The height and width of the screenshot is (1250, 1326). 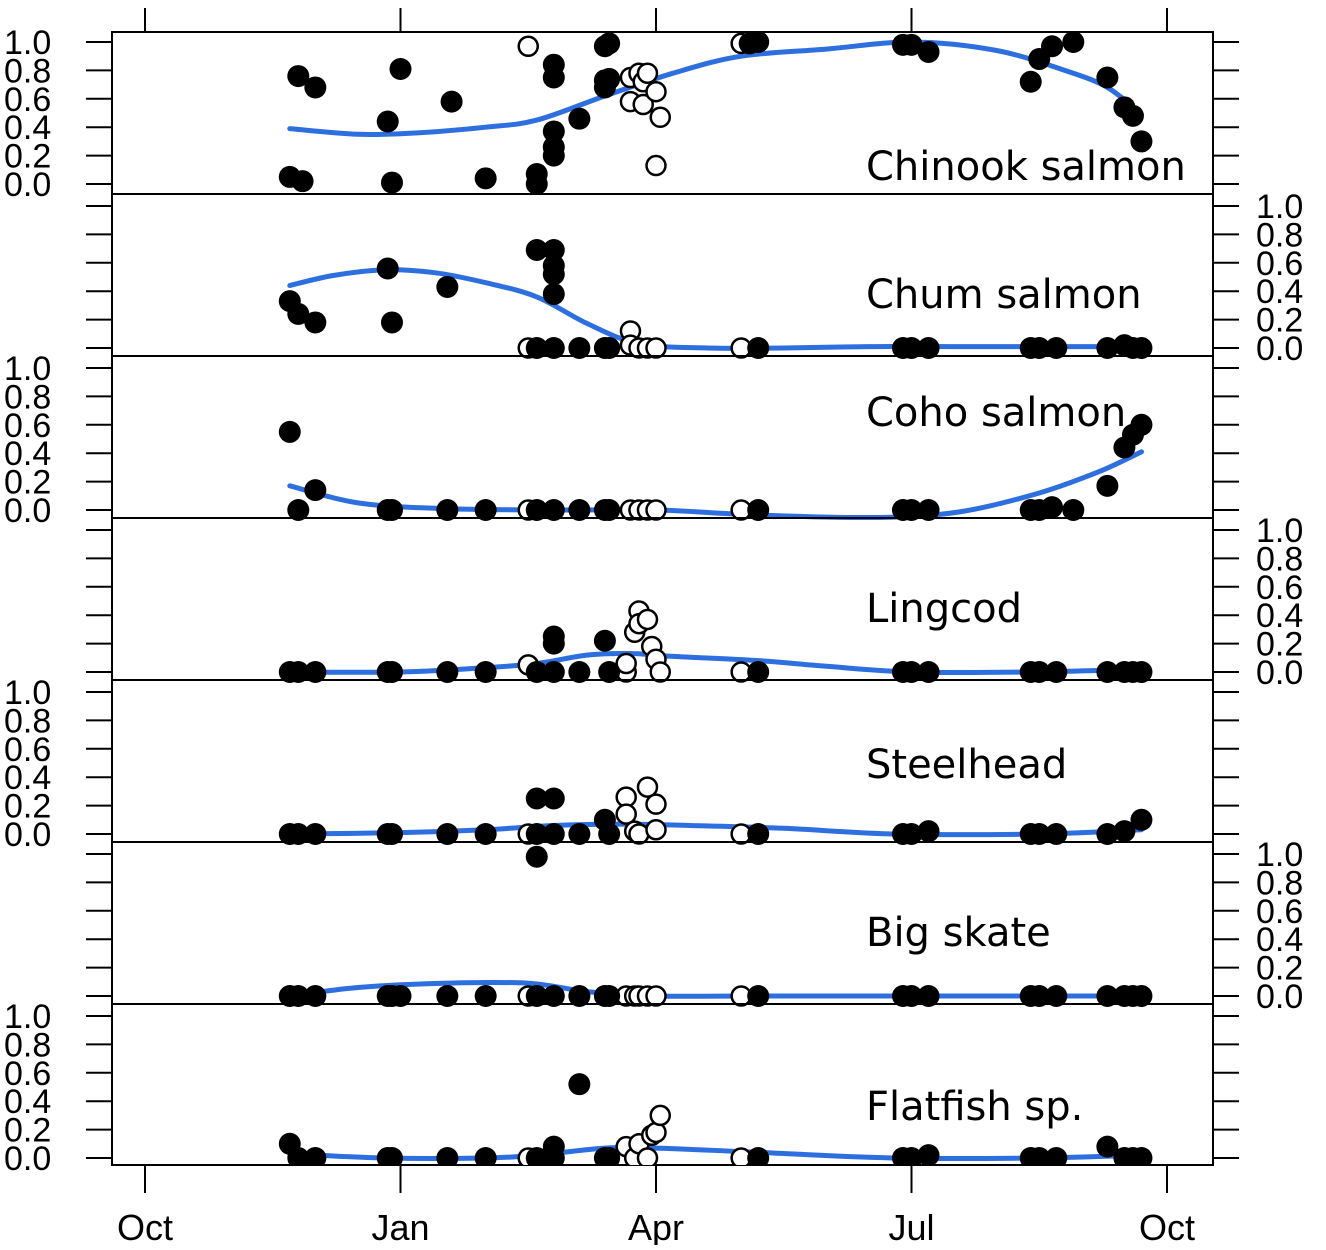 I want to click on y-tick-label: 0.6, so click(x=27, y=100).